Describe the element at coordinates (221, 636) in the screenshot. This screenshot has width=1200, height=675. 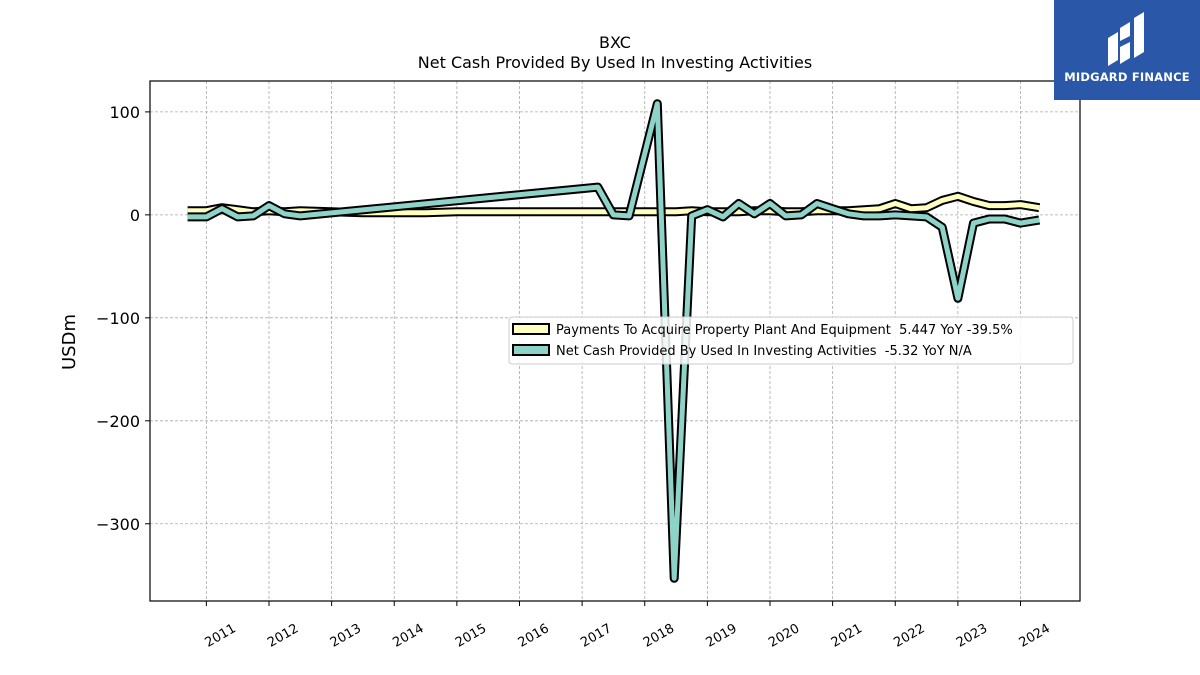
I see `x-tick-label: 2011` at that location.